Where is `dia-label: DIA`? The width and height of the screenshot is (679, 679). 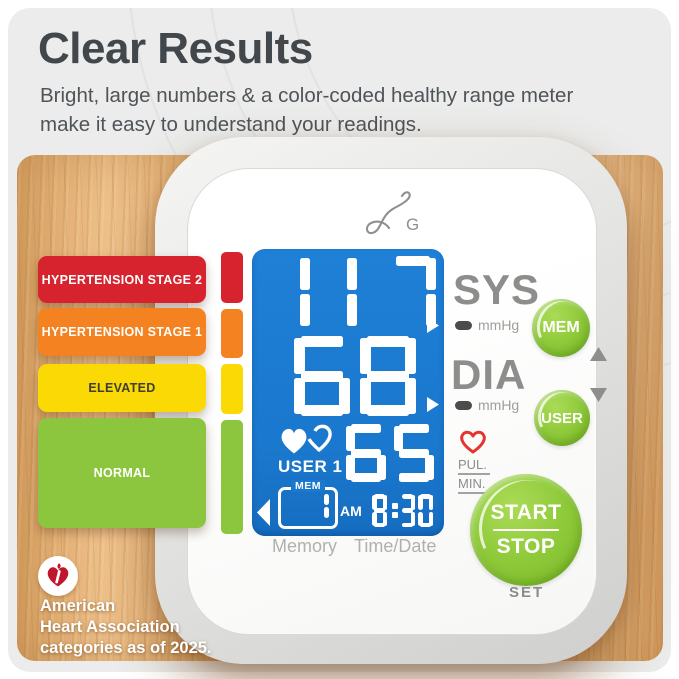 dia-label: DIA is located at coordinates (489, 374).